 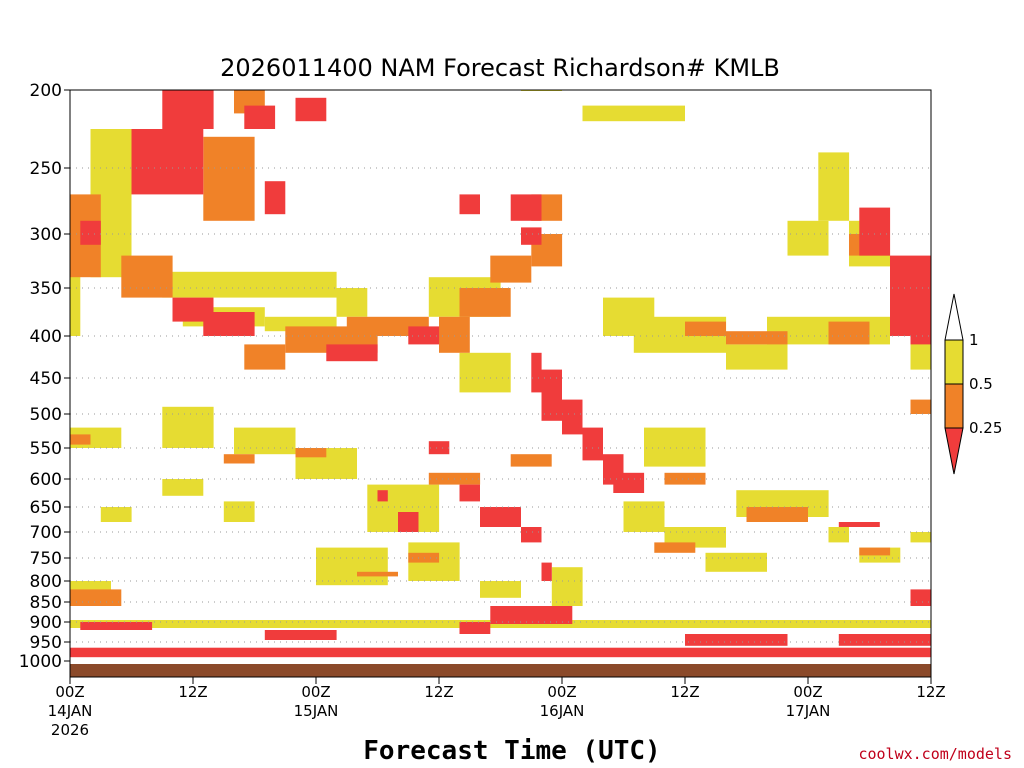 I want to click on colorbar-legend: 1 0.5 0.25, so click(x=973, y=384).